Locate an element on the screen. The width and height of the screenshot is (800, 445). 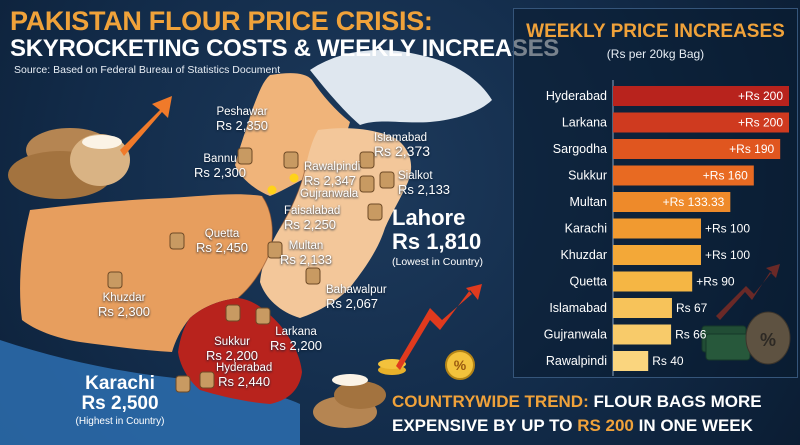
lahore-name: Lahore is located at coordinates (429, 217).